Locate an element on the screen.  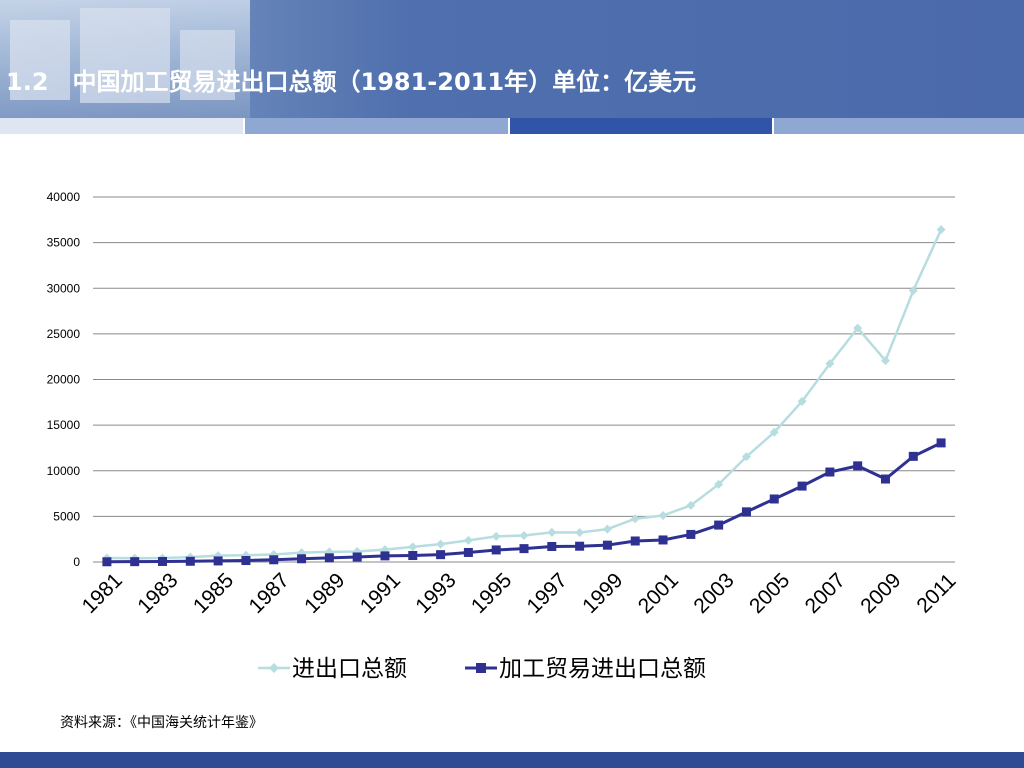
x-tick-label: 1983 is located at coordinates (157, 593).